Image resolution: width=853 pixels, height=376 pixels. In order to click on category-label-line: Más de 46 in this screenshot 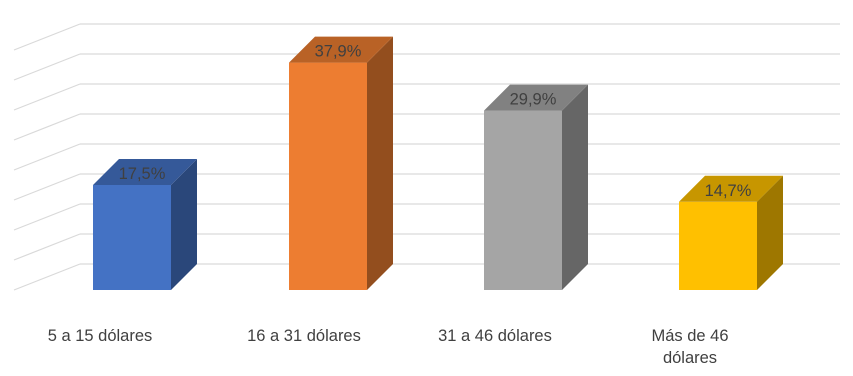, I will do `click(690, 336)`.